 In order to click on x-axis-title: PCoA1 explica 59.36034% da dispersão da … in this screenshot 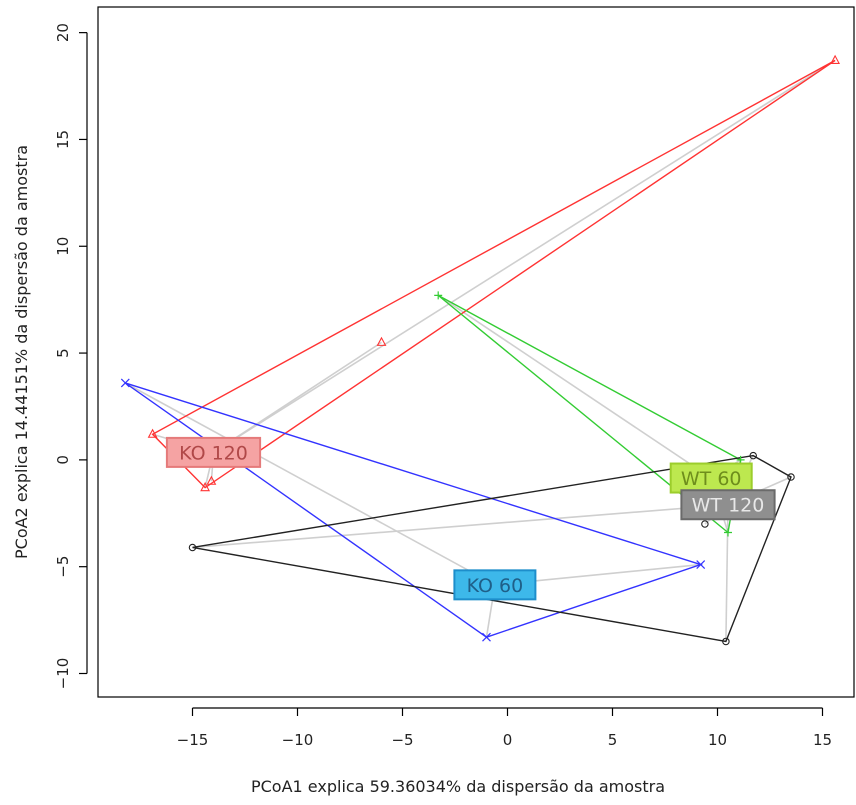, I will do `click(458, 786)`.